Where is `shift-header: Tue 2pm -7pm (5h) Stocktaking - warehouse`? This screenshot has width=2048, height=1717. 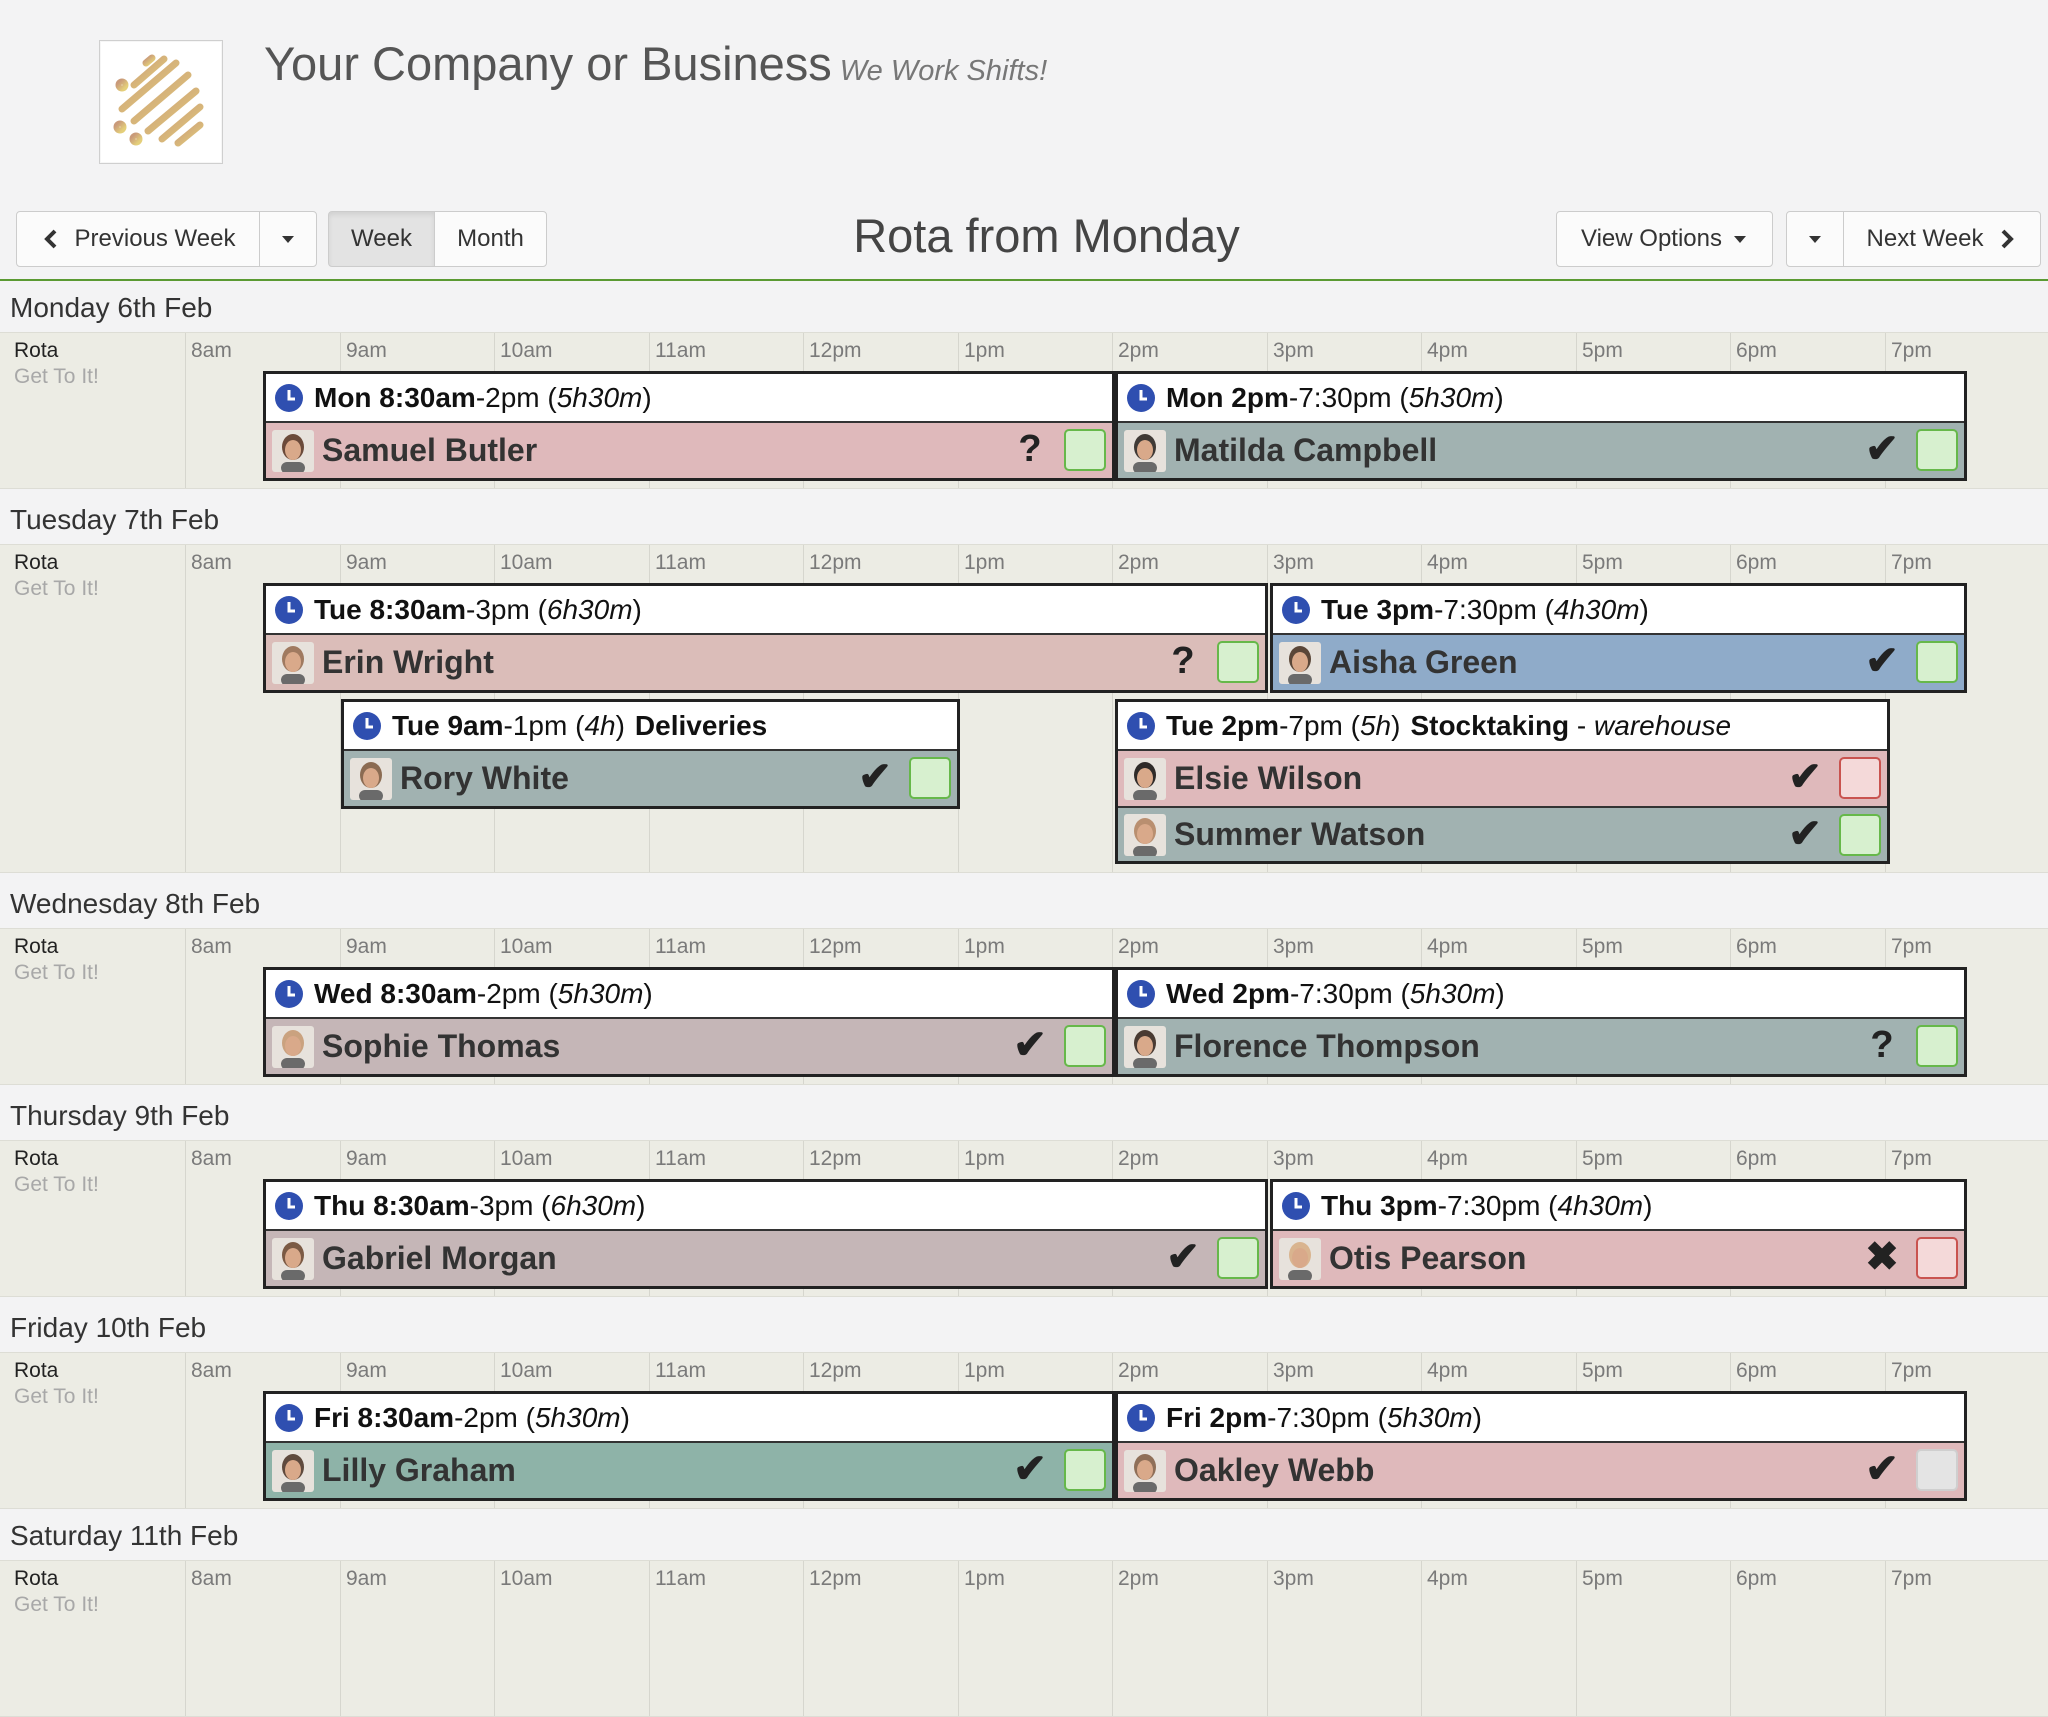 shift-header: Tue 2pm -7pm (5h) Stocktaking - warehouse is located at coordinates (1502, 726).